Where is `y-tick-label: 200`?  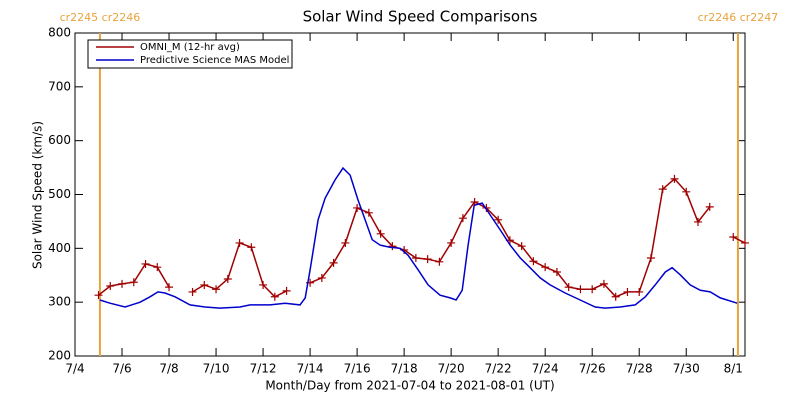
y-tick-label: 200 is located at coordinates (59, 356).